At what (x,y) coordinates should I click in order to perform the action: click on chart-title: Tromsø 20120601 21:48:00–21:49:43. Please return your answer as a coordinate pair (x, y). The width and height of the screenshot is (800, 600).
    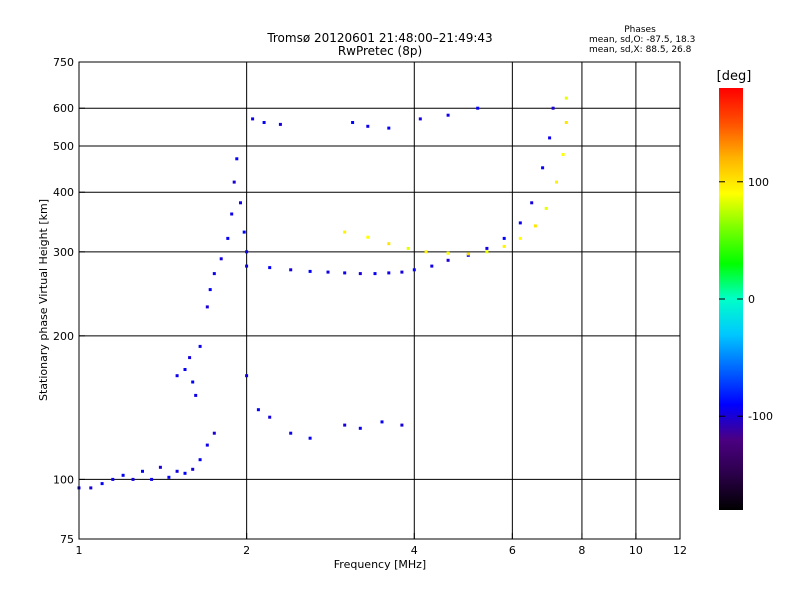
    Looking at the image, I should click on (379, 38).